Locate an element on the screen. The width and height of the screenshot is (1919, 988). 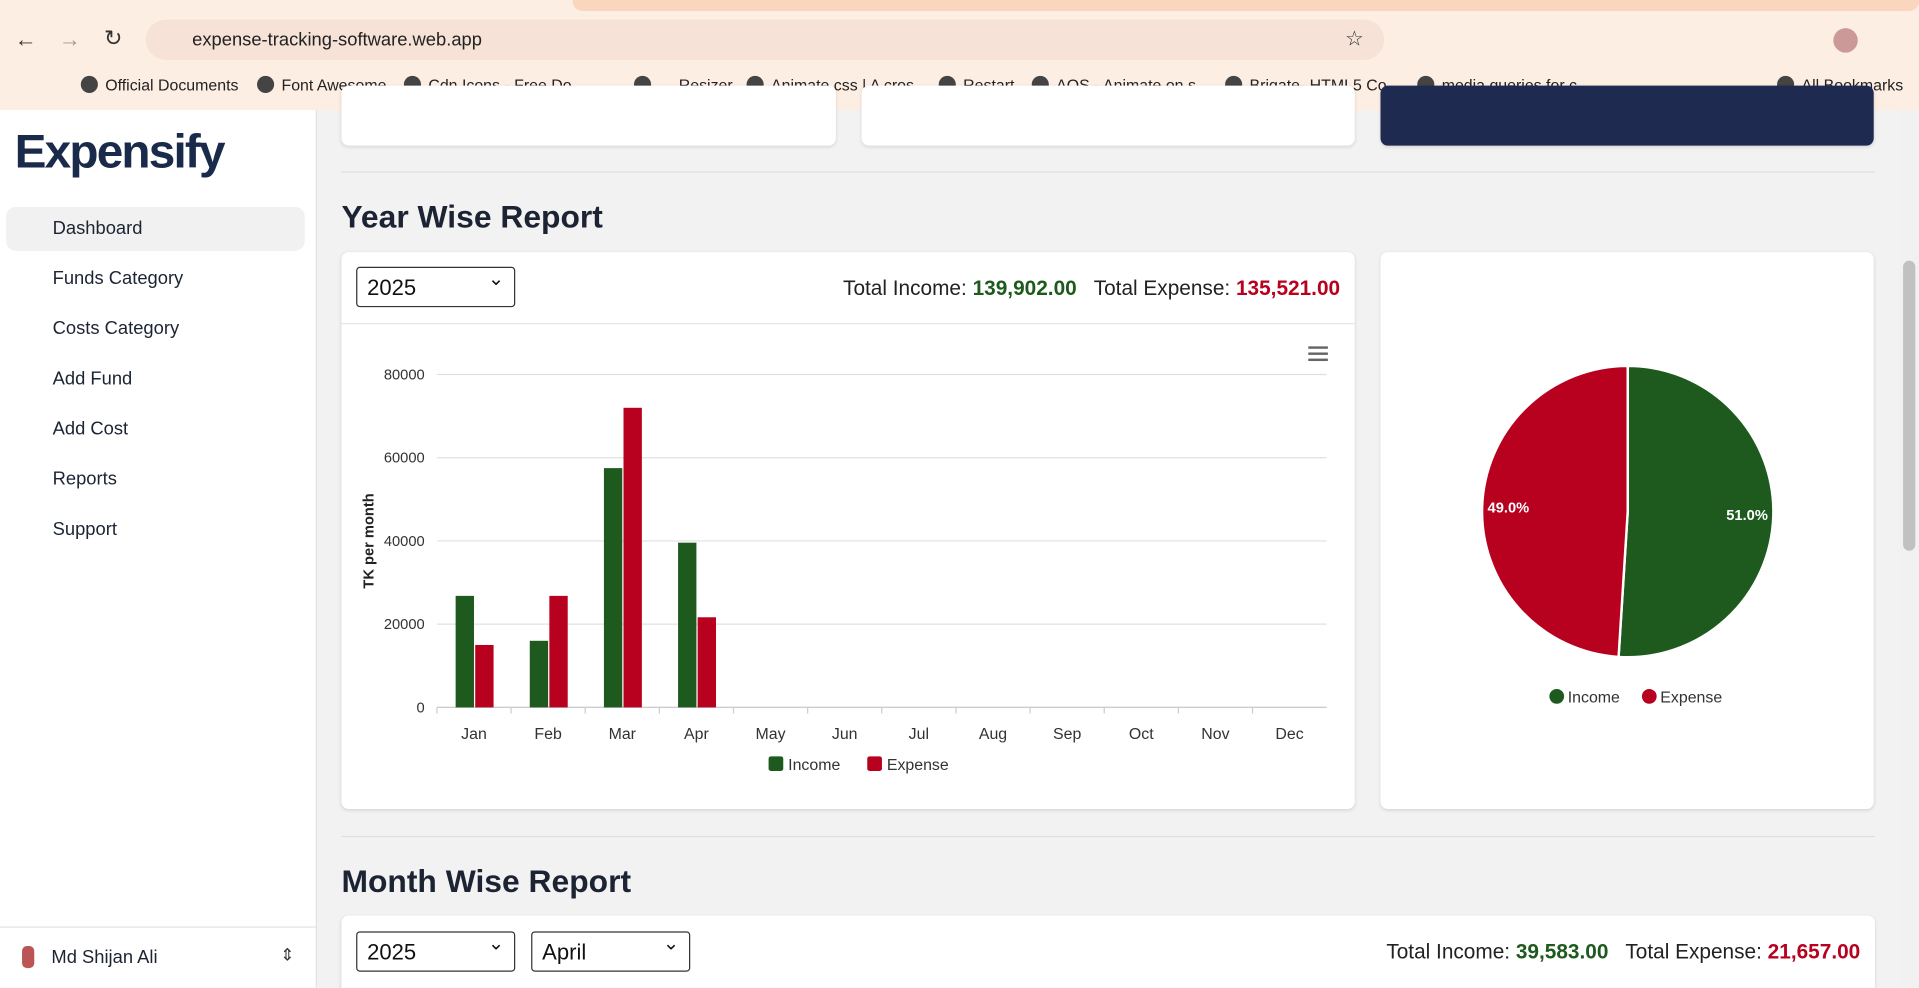
brand: Expensify is located at coordinates (120, 152).